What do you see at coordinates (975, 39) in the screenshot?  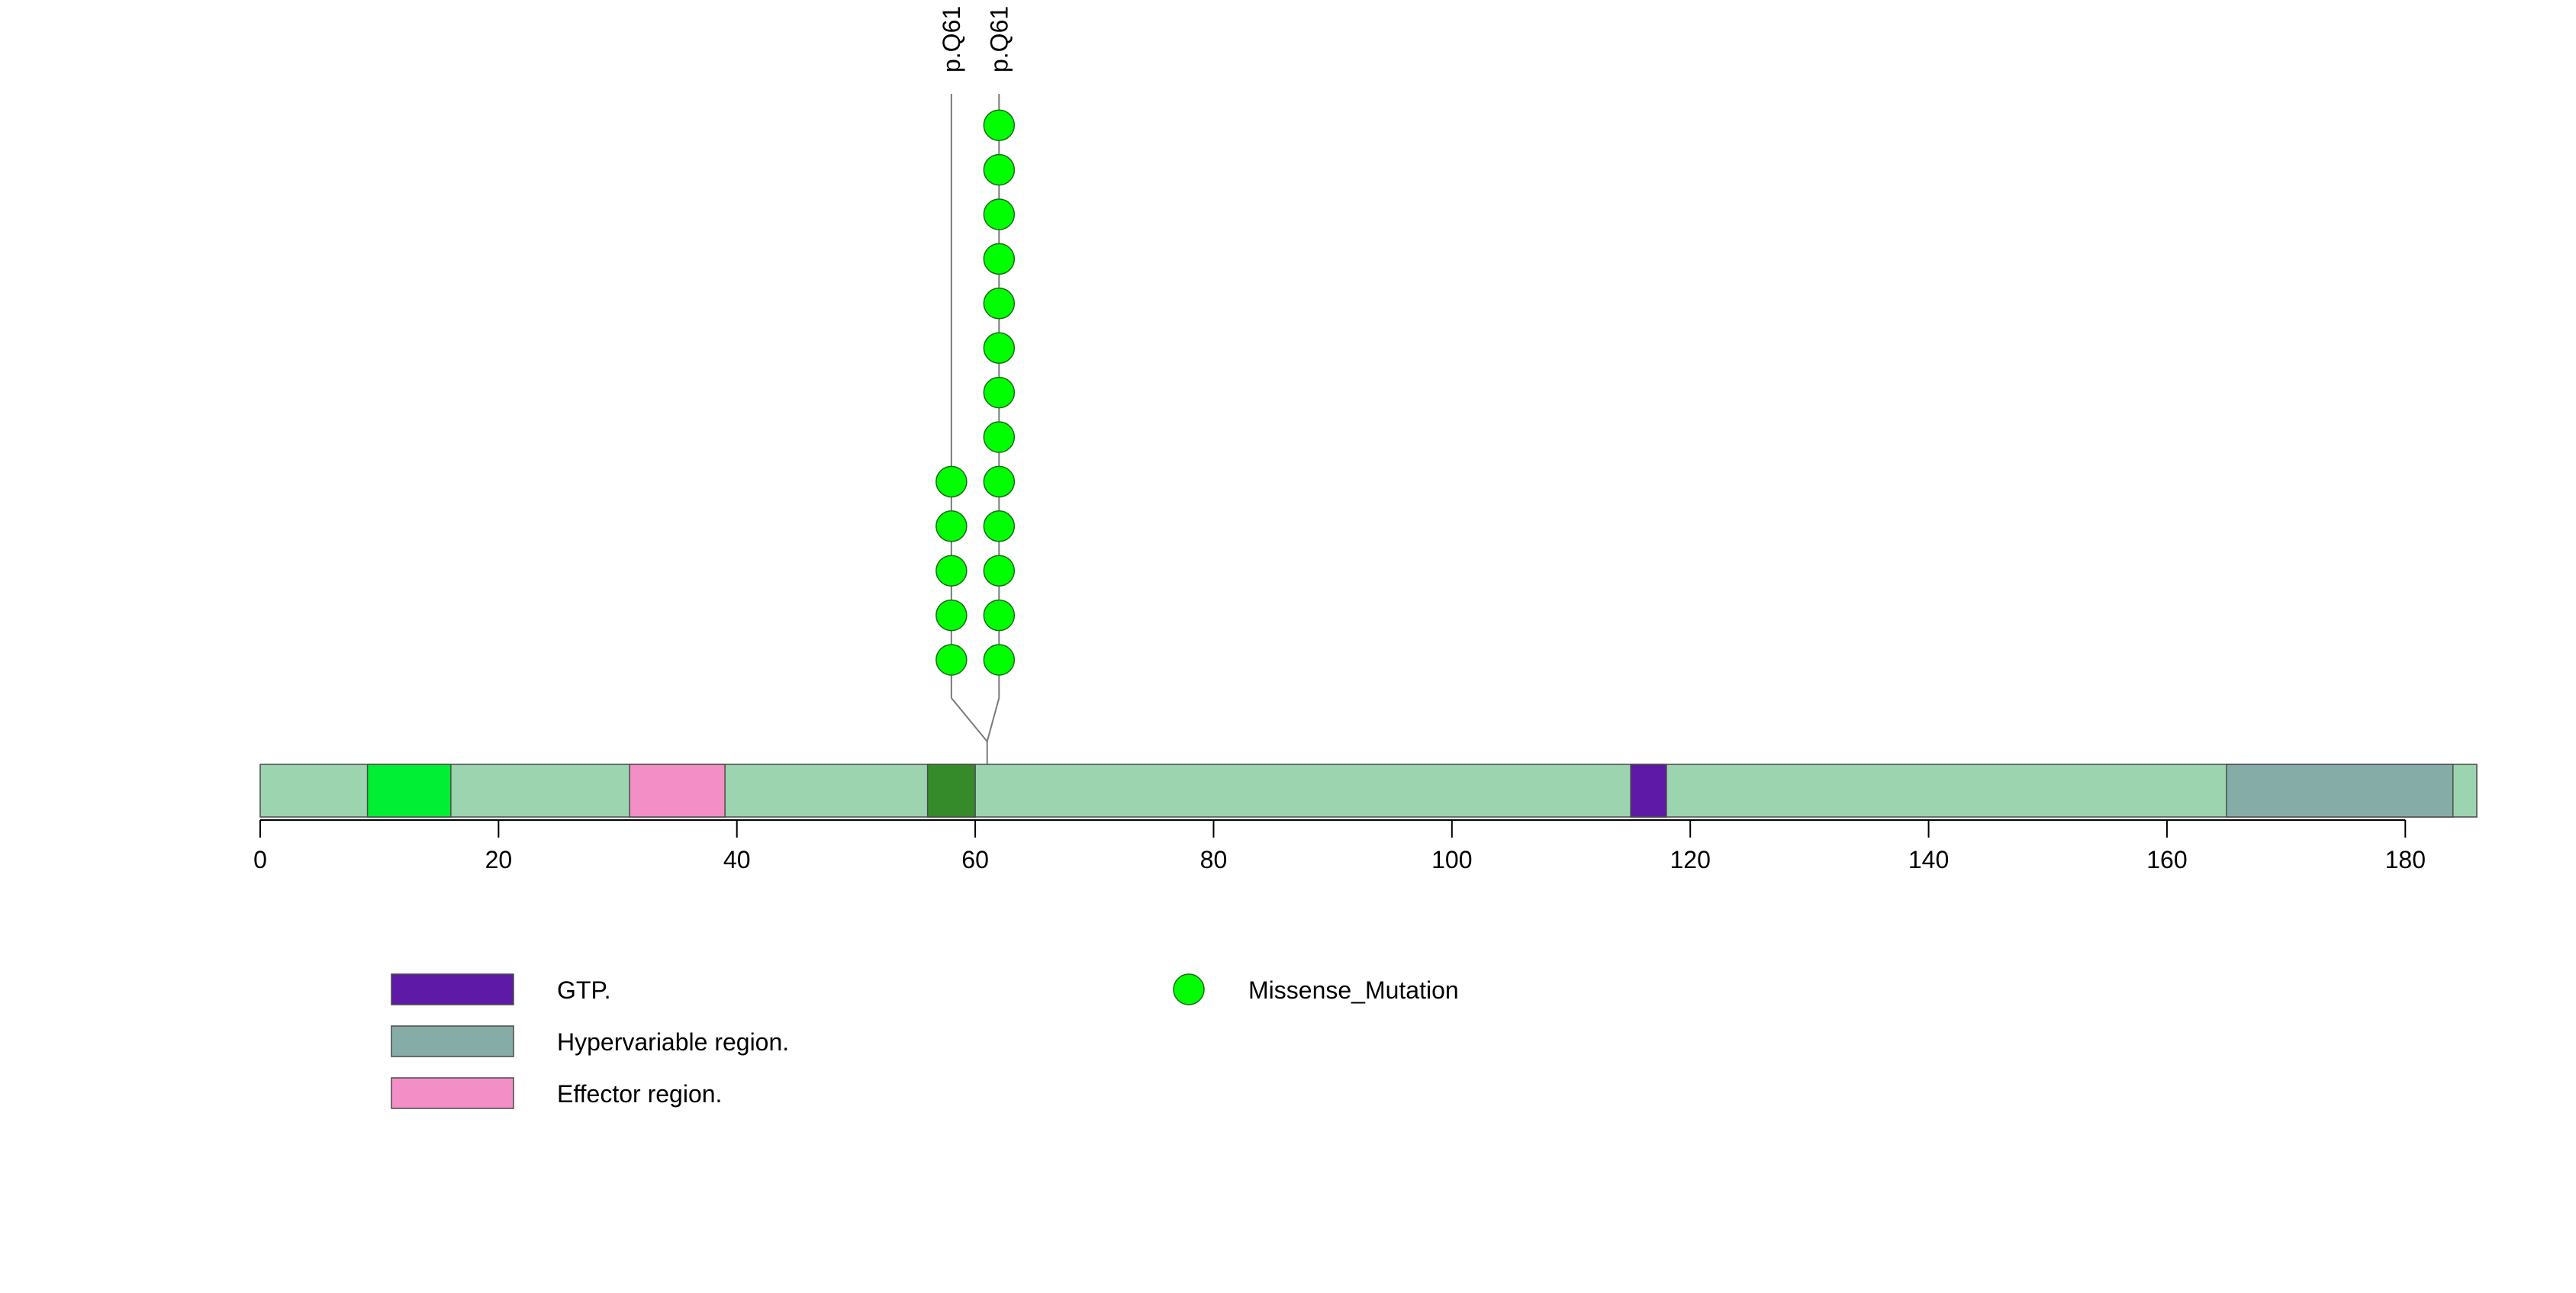 I see `mutation-labels: p.Q61 p.Q61` at bounding box center [975, 39].